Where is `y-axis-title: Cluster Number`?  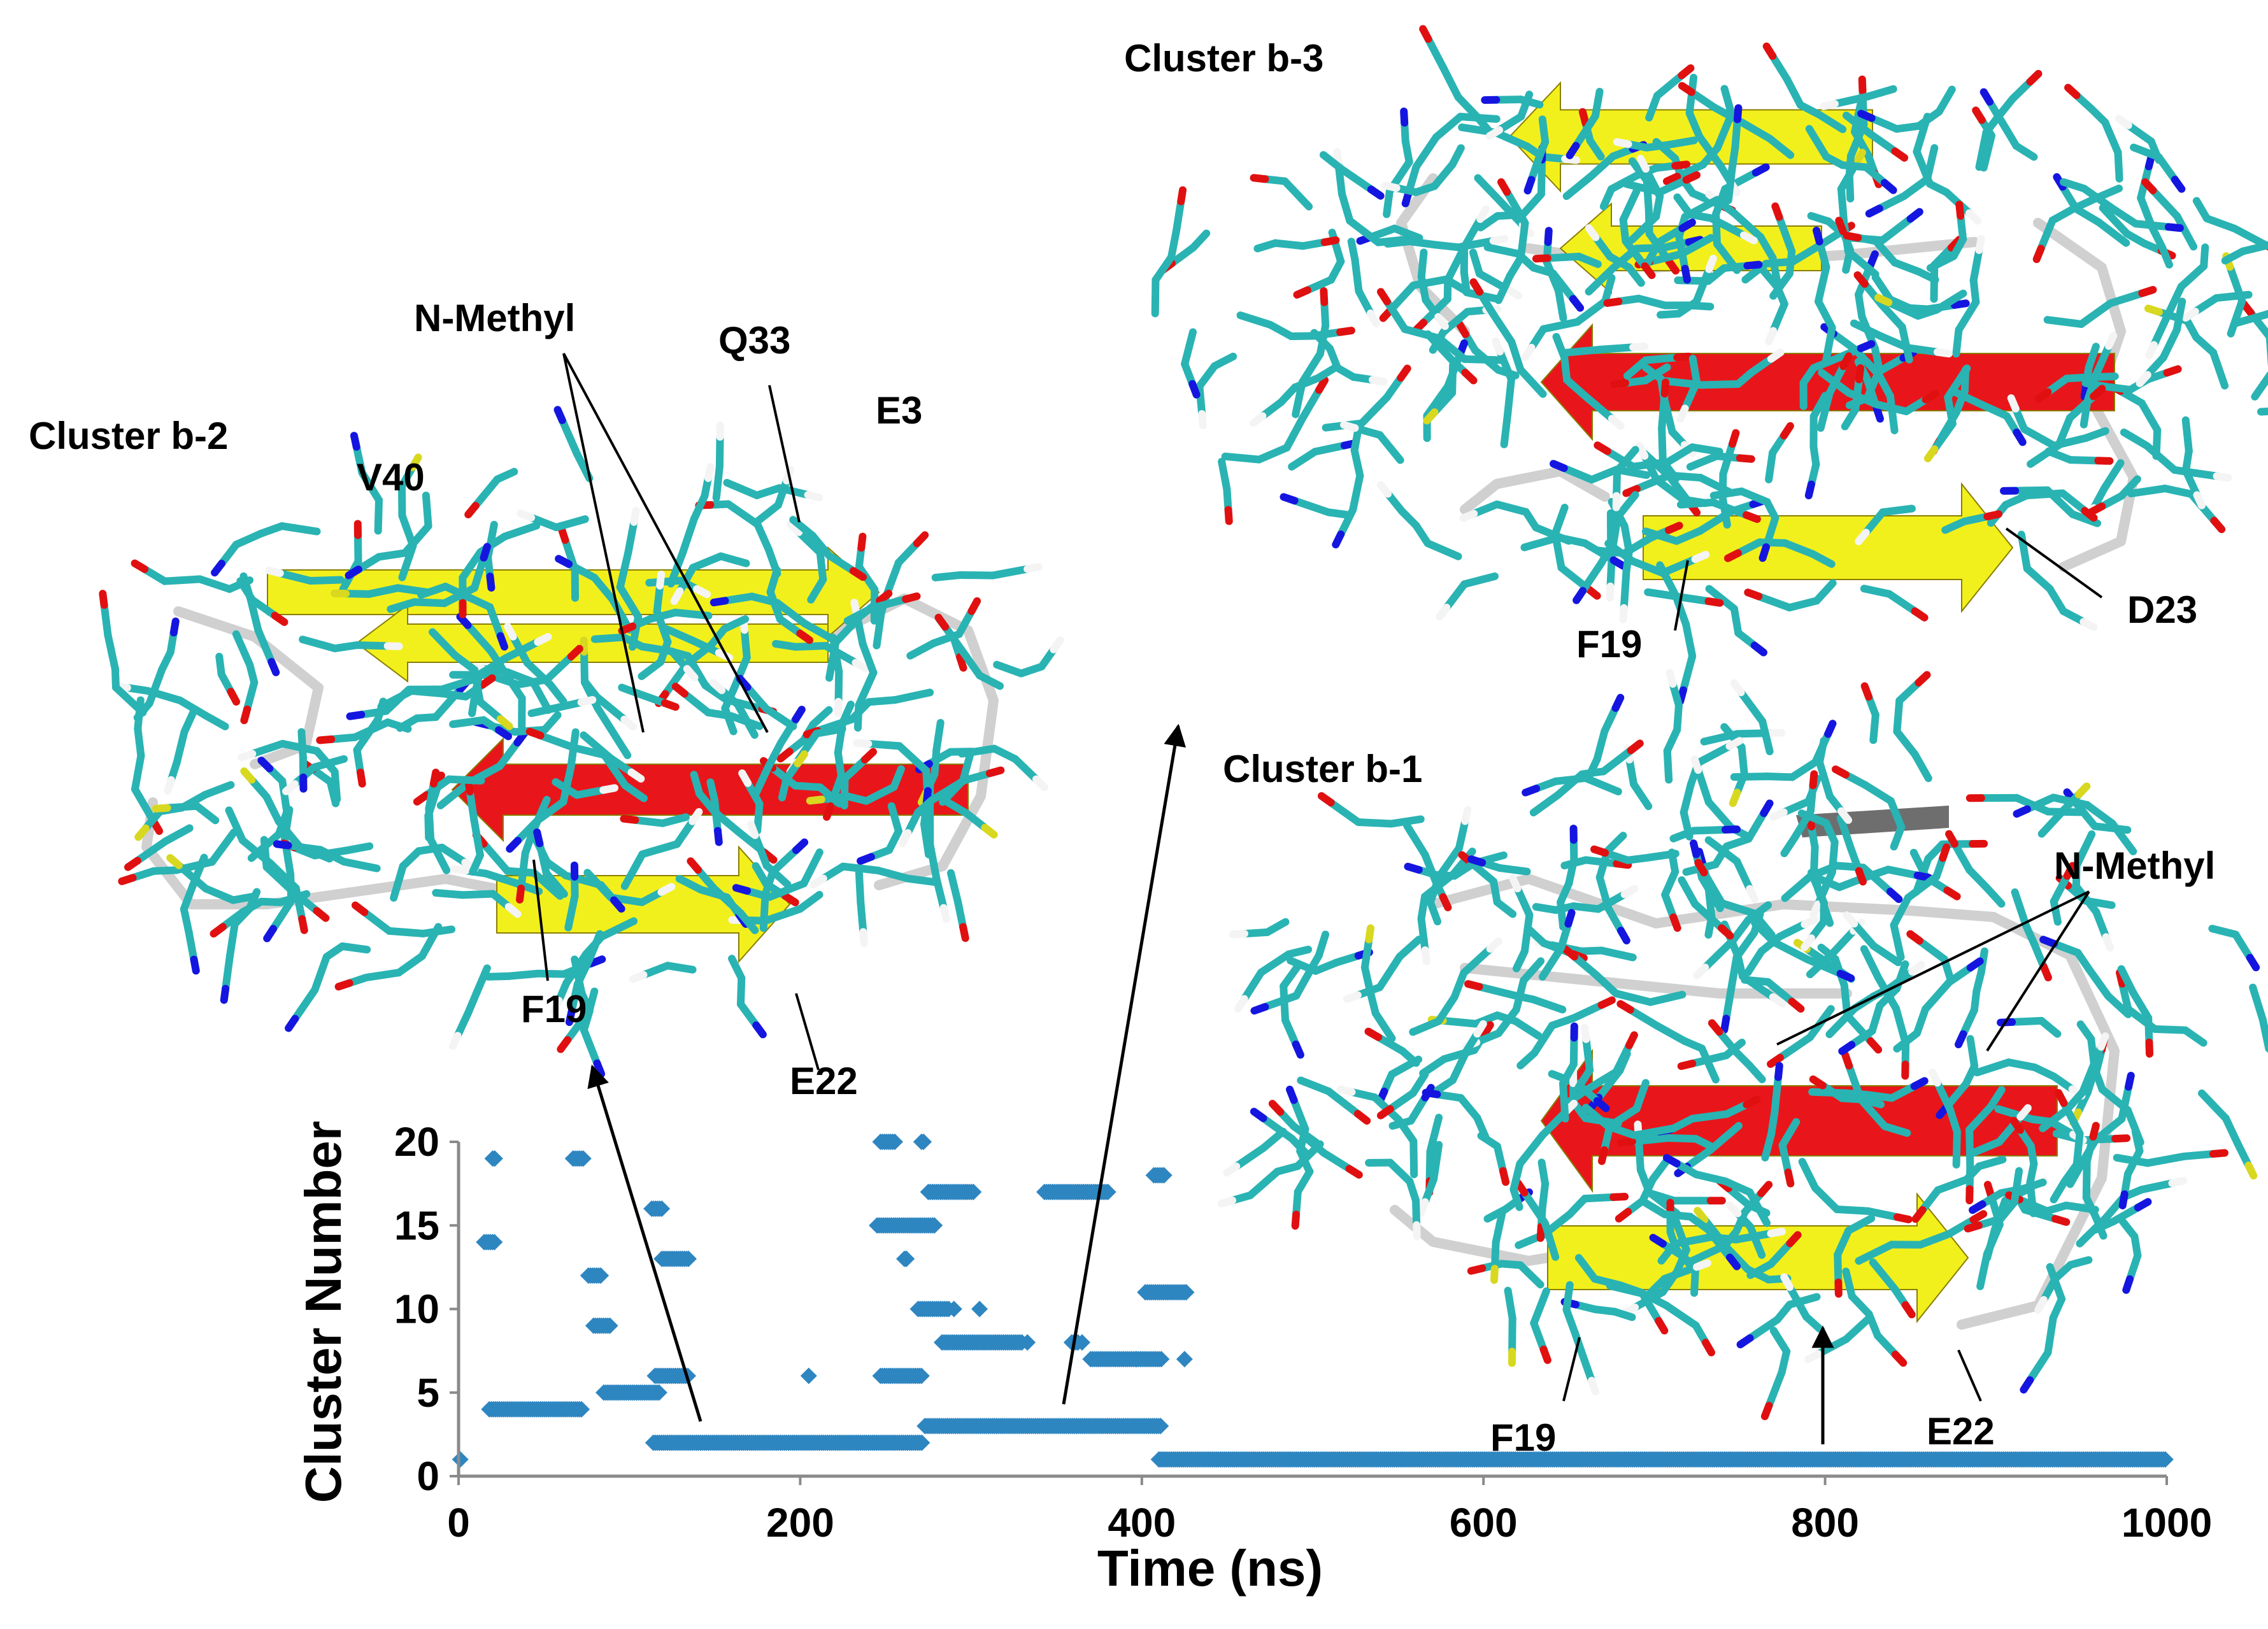 y-axis-title: Cluster Number is located at coordinates (323, 1312).